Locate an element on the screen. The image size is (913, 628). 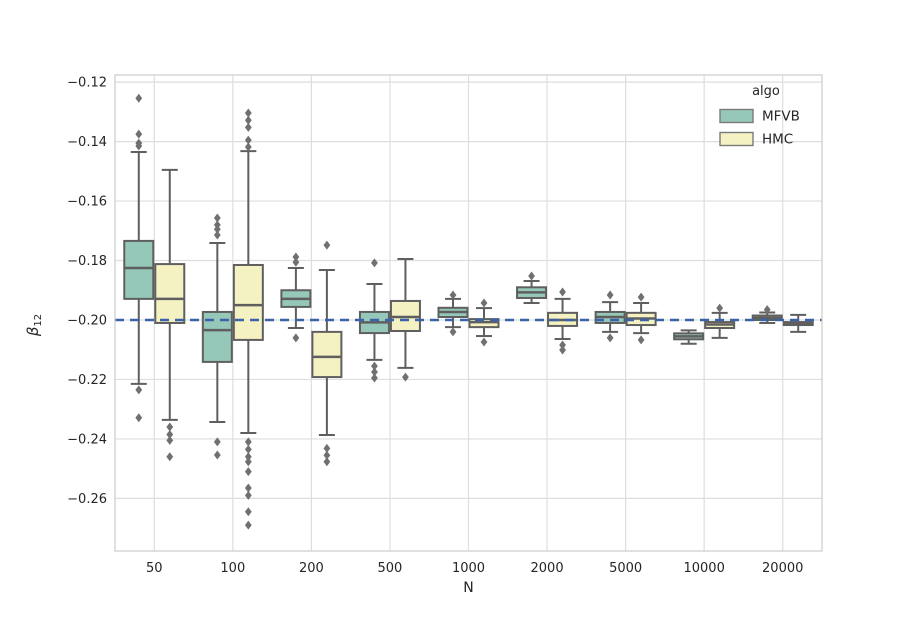
x-tick-label: 2000 is located at coordinates (547, 568).